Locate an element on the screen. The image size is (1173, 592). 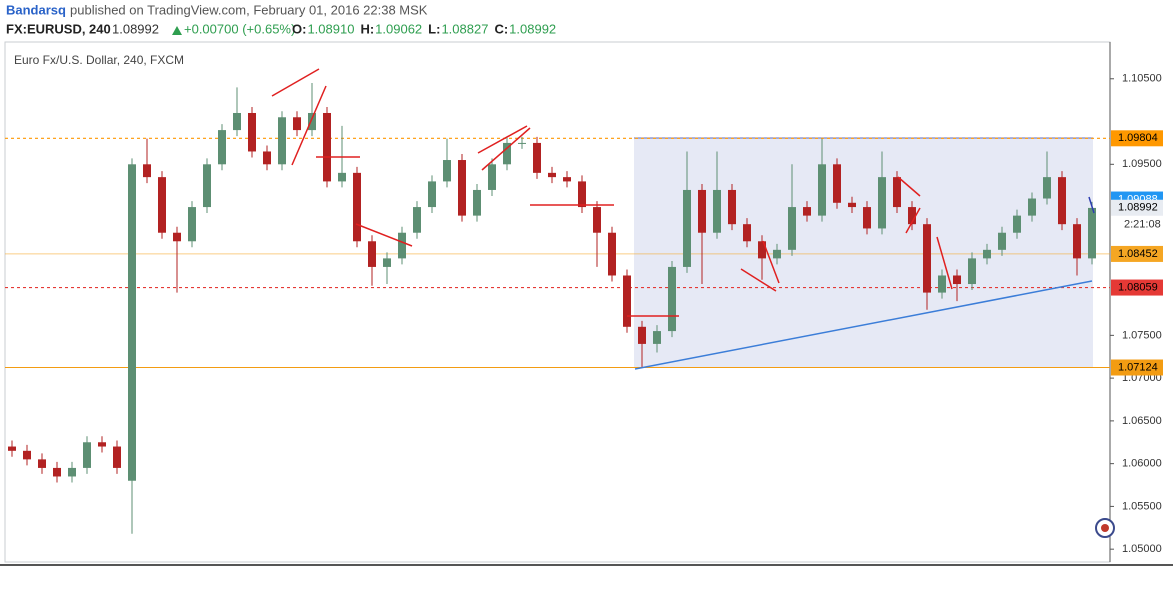
ohlc-label: O: is located at coordinates (299, 28).